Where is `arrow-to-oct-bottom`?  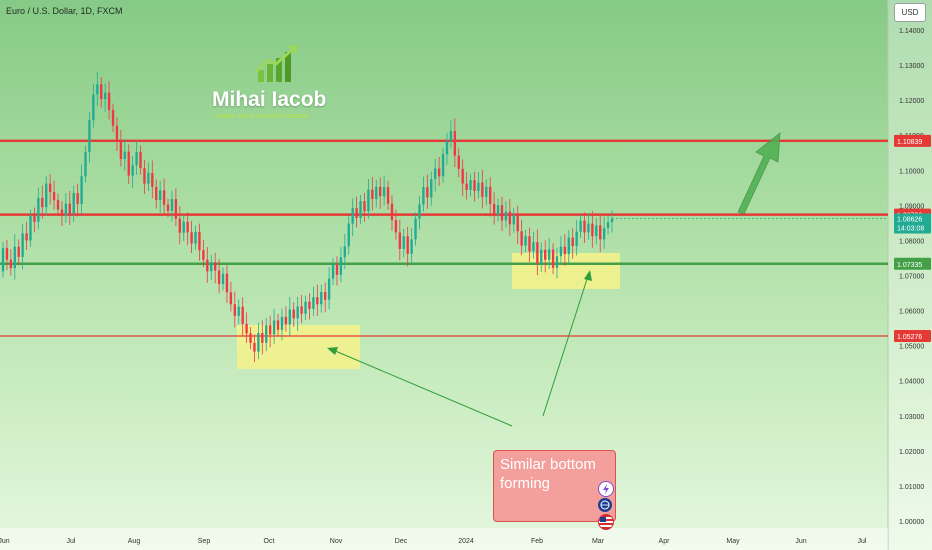 arrow-to-oct-bottom is located at coordinates (422, 388).